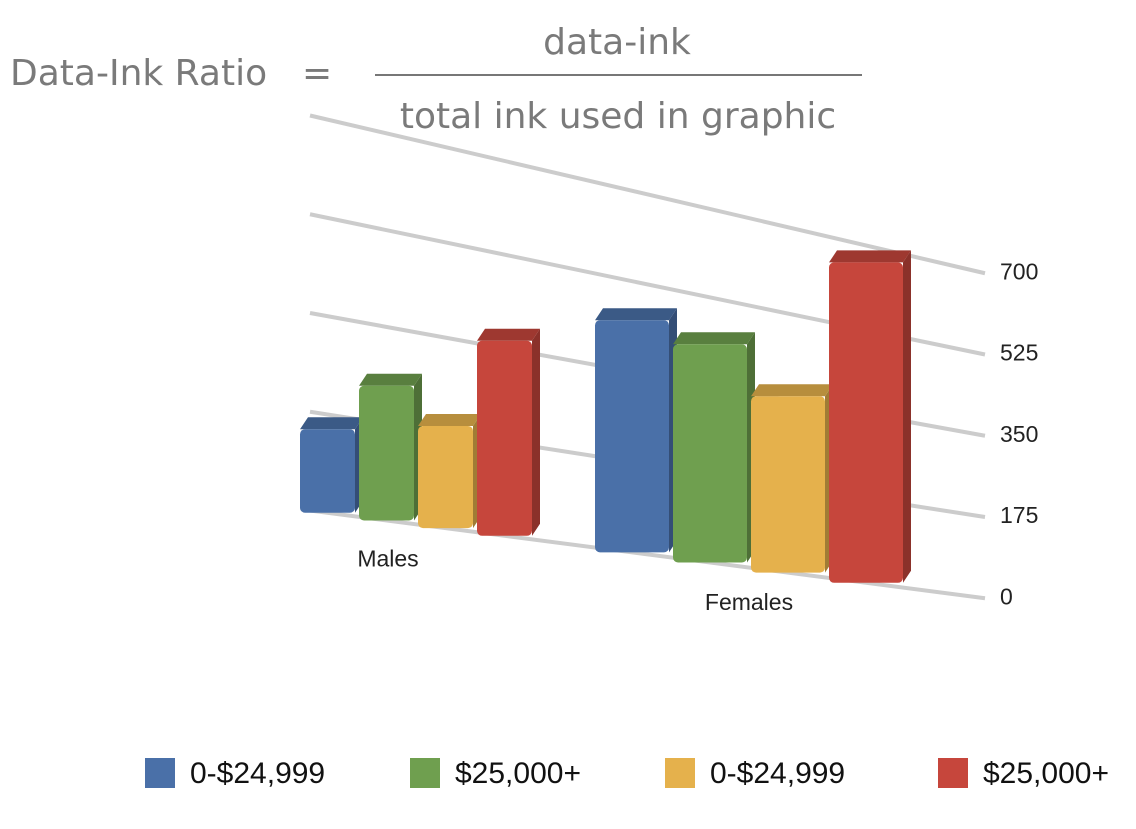 The width and height of the screenshot is (1136, 829). Describe the element at coordinates (1006, 596) in the screenshot. I see `y-tick-label: 0` at that location.